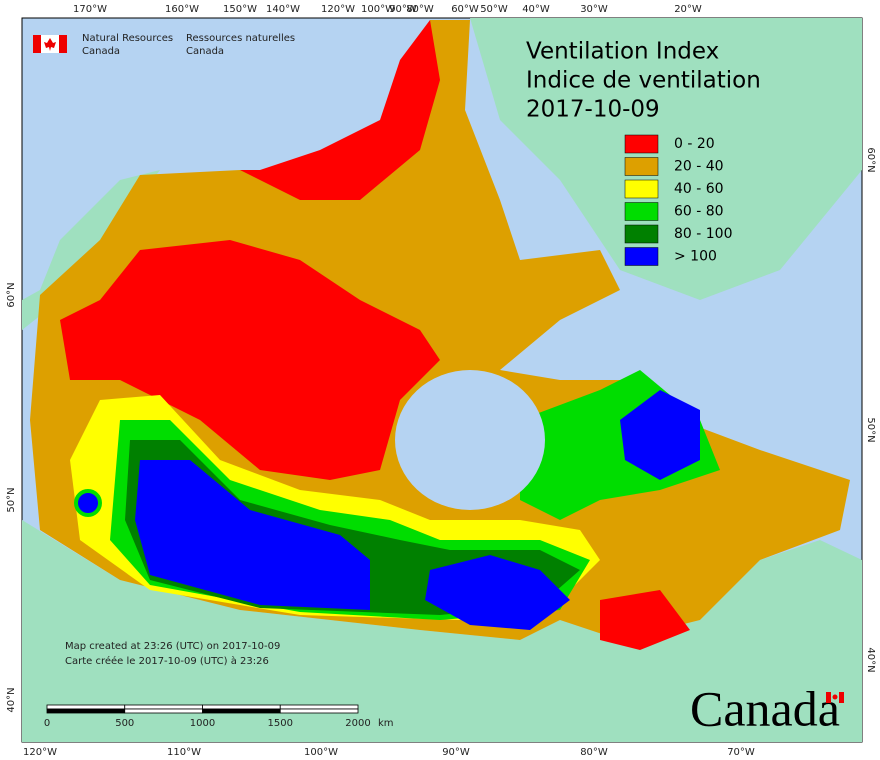 This screenshot has width=880, height=760. What do you see at coordinates (11, 499) in the screenshot?
I see `left-label: 50°N` at bounding box center [11, 499].